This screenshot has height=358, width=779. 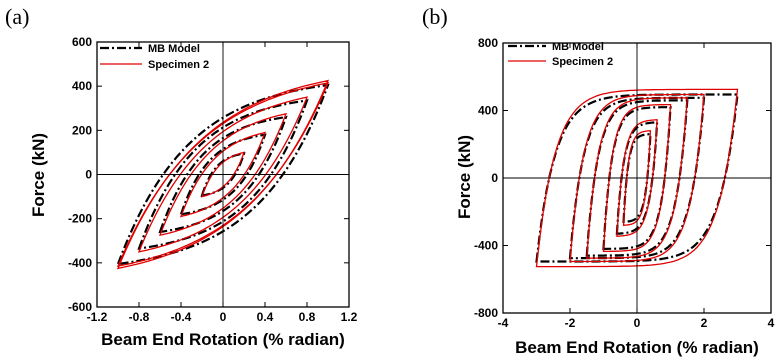 What do you see at coordinates (488, 111) in the screenshot?
I see `panel-b-y-tick-label: 400` at bounding box center [488, 111].